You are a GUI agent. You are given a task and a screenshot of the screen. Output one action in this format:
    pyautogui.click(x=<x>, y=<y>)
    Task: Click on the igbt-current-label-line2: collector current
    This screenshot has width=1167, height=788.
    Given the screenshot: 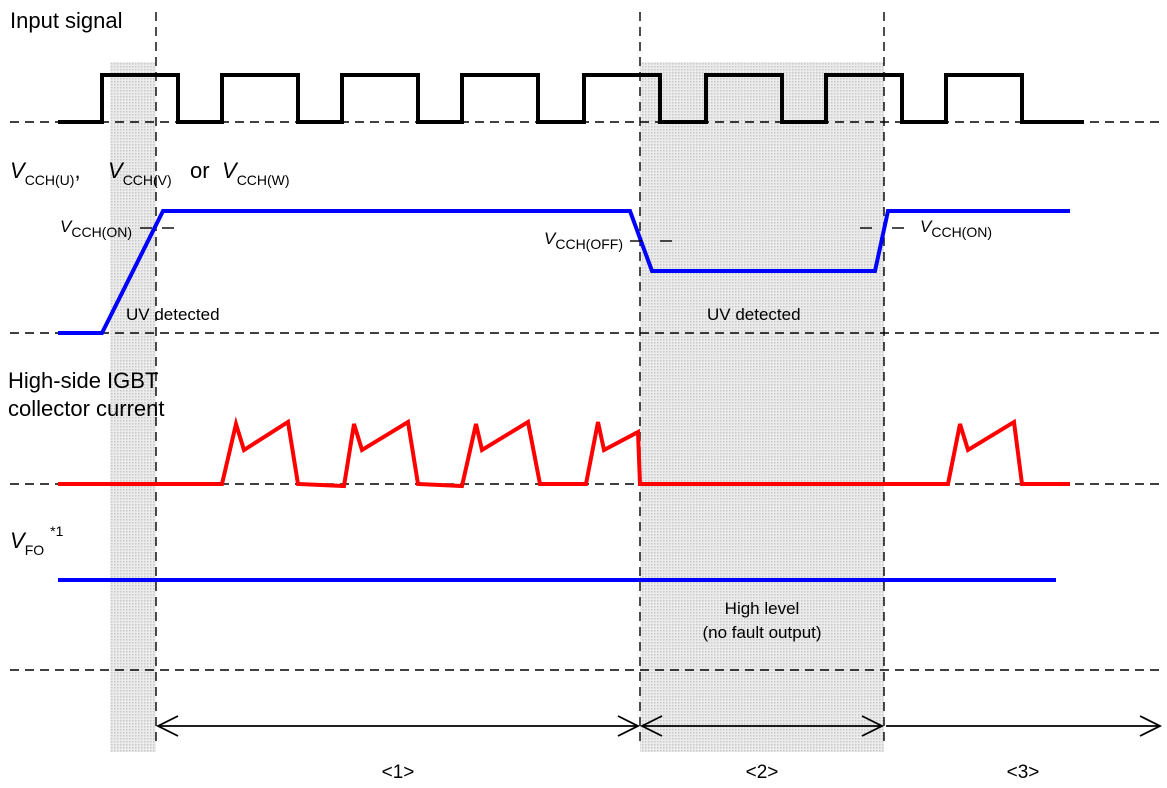 What is the action you would take?
    pyautogui.click(x=86, y=408)
    